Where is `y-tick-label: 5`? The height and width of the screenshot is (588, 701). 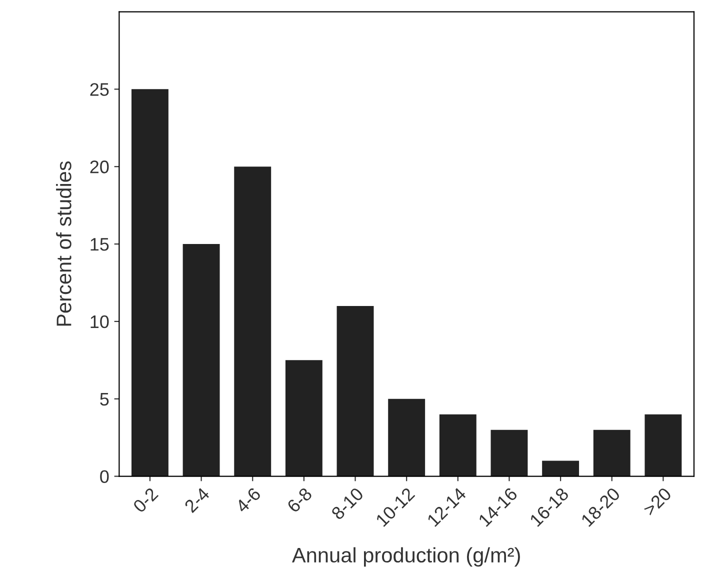 y-tick-label: 5 is located at coordinates (104, 399).